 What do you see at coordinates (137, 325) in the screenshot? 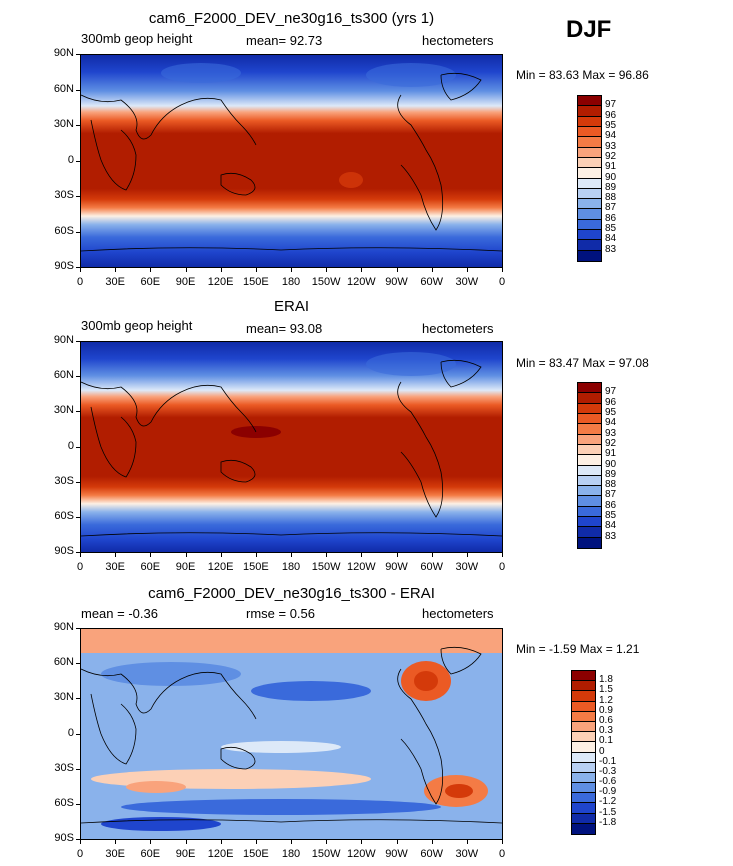
I see `panel-2-left-label: 300mb geop height` at bounding box center [137, 325].